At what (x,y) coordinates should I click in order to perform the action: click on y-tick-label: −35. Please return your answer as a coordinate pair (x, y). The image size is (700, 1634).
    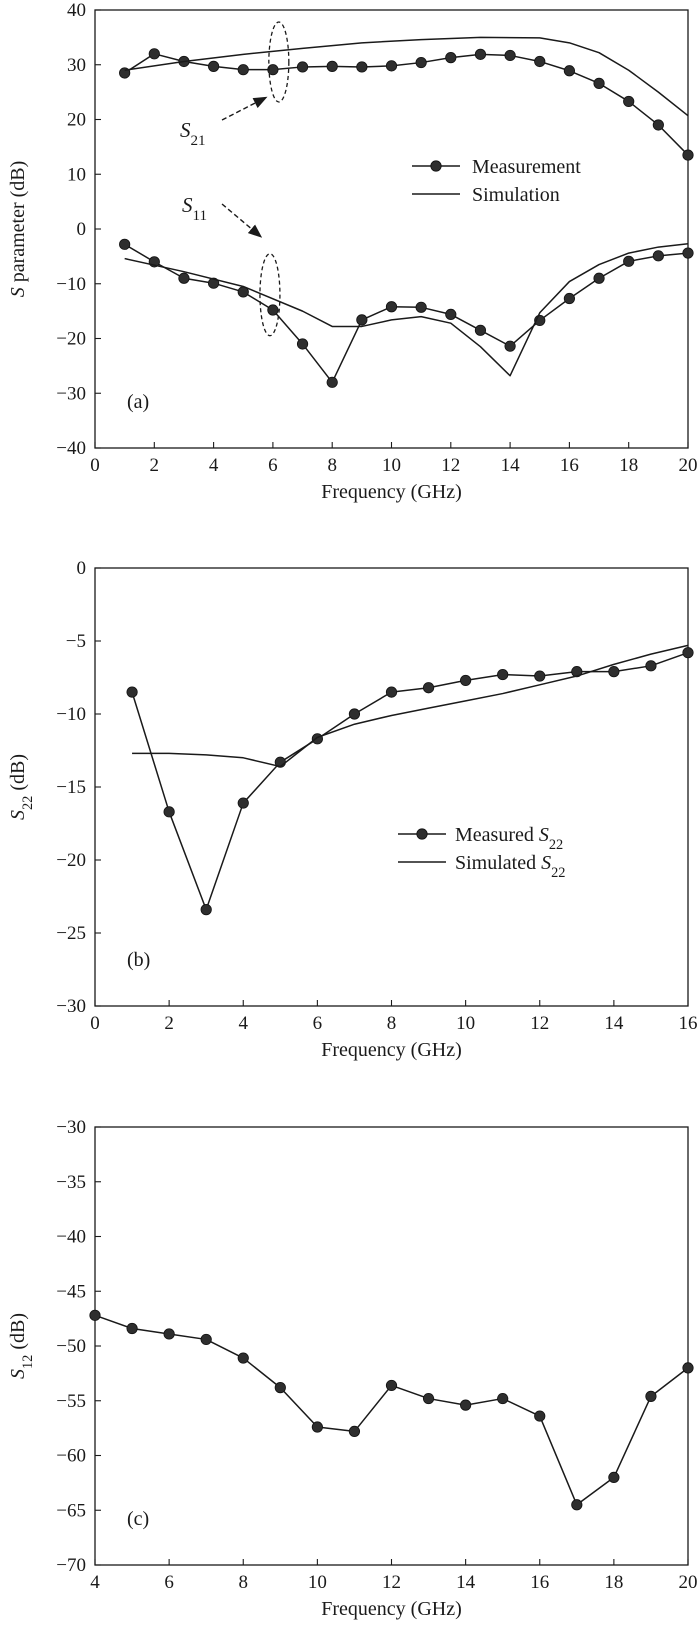
    Looking at the image, I should click on (71, 1182).